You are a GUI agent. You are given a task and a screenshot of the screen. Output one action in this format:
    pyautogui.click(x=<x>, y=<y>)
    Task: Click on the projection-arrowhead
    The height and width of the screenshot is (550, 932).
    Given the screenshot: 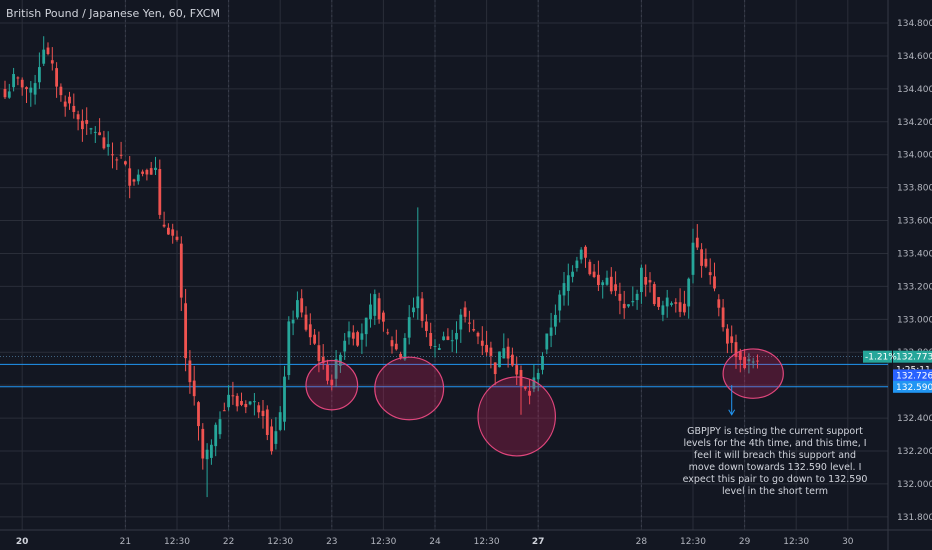 What is the action you would take?
    pyautogui.click(x=732, y=412)
    